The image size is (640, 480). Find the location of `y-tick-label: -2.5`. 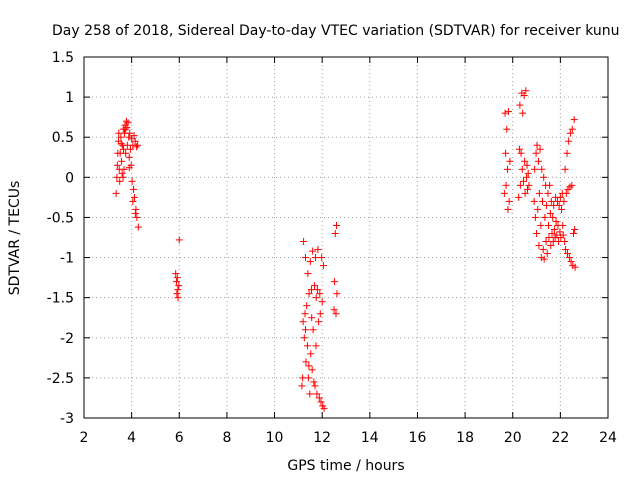

y-tick-label: -2.5 is located at coordinates (60, 379).